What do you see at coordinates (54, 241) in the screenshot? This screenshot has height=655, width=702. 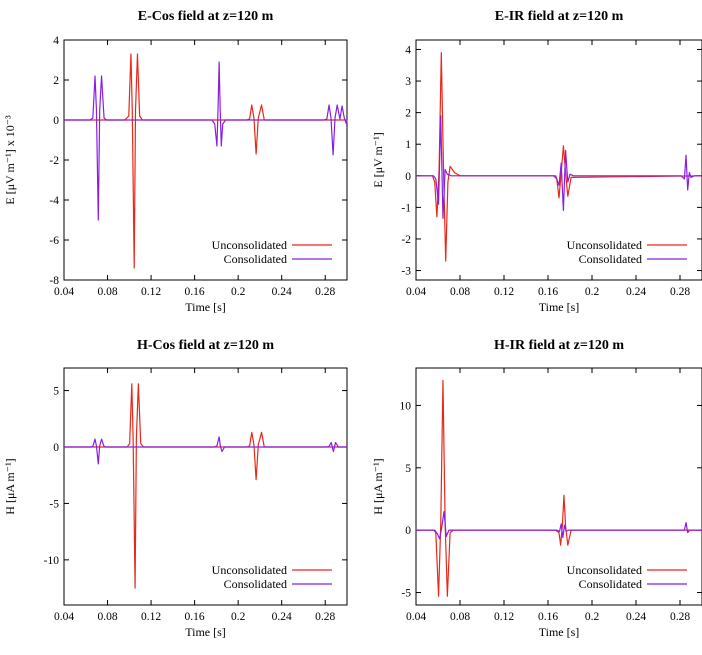 I see `y-tick-label: -6` at bounding box center [54, 241].